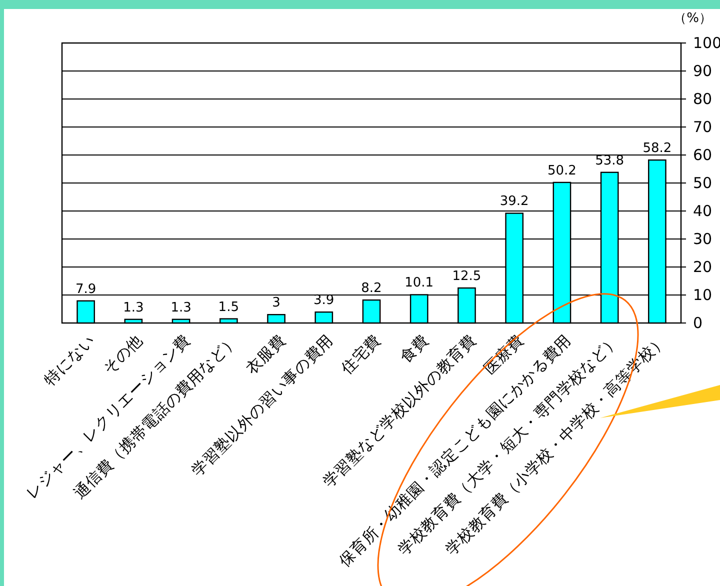 This screenshot has height=586, width=720. What do you see at coordinates (693, 18) in the screenshot?
I see `y-axis-title: （%）` at bounding box center [693, 18].